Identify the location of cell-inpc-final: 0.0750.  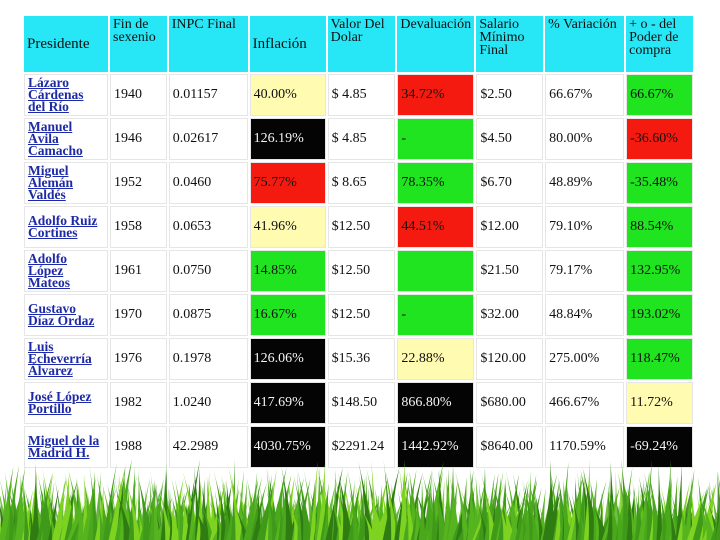
(208, 271).